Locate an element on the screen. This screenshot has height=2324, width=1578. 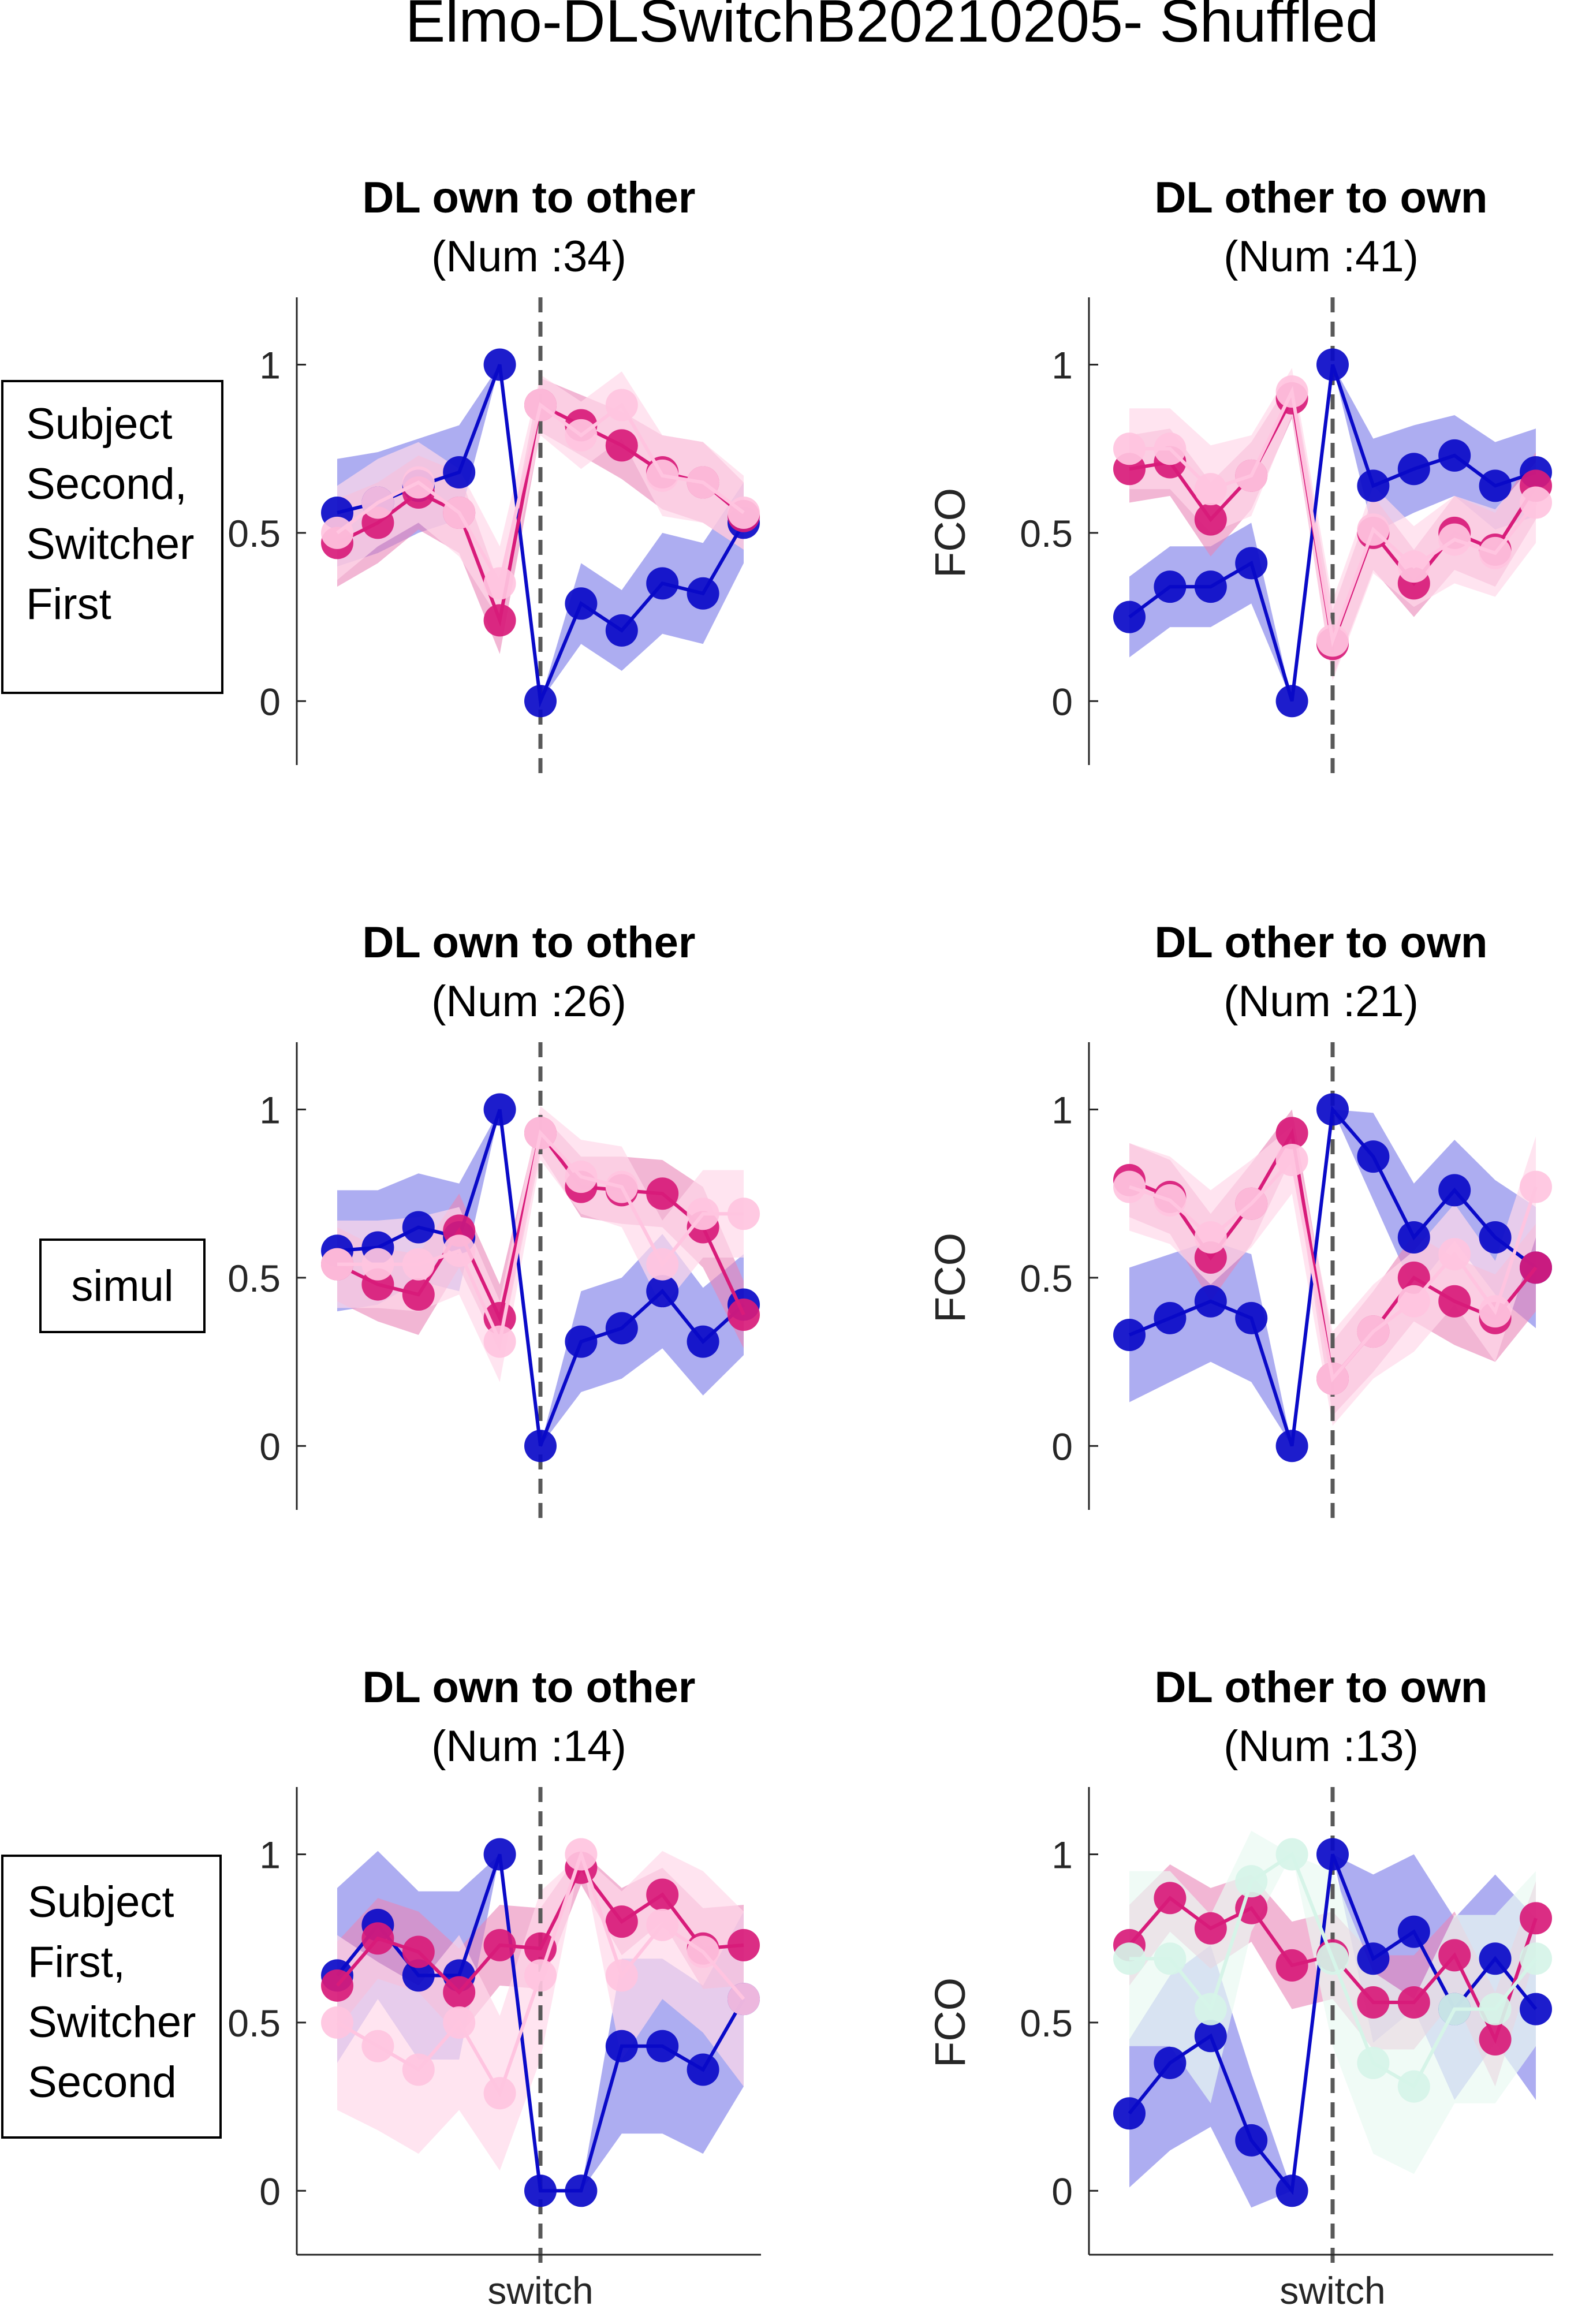
chart-title: DL own to other is located at coordinates (530, 197).